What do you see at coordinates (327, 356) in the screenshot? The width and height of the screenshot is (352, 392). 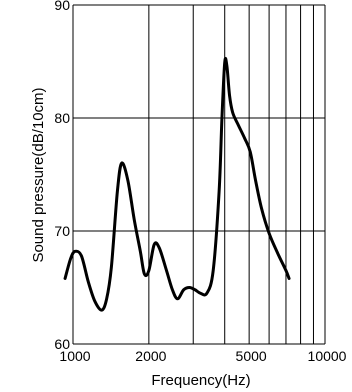 I see `x-tick-label-10000: 10000` at bounding box center [327, 356].